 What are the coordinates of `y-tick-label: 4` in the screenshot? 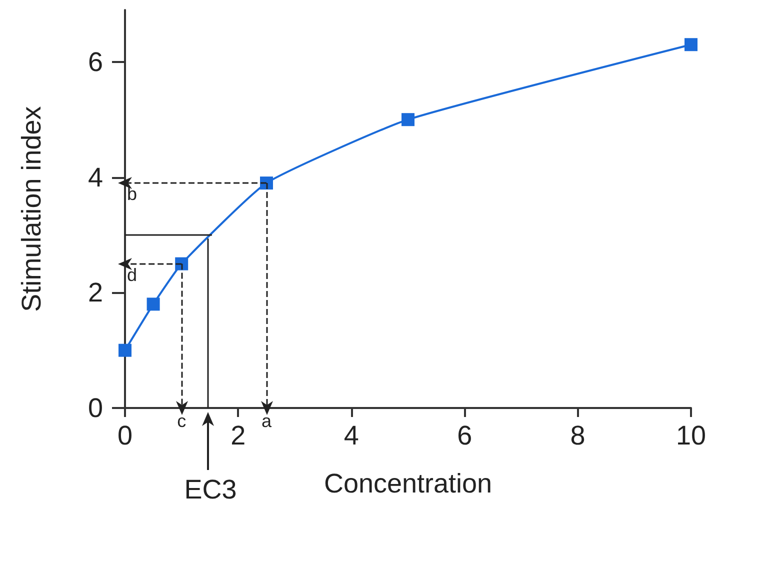 It's located at (95, 177).